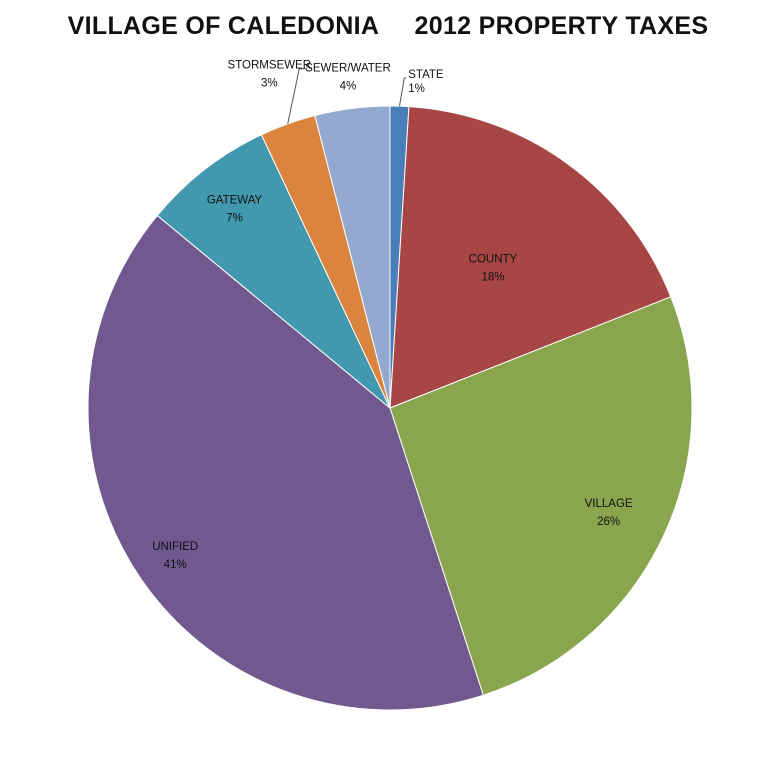 The image size is (776, 768). I want to click on pie-slice-sewer-water, so click(352, 257).